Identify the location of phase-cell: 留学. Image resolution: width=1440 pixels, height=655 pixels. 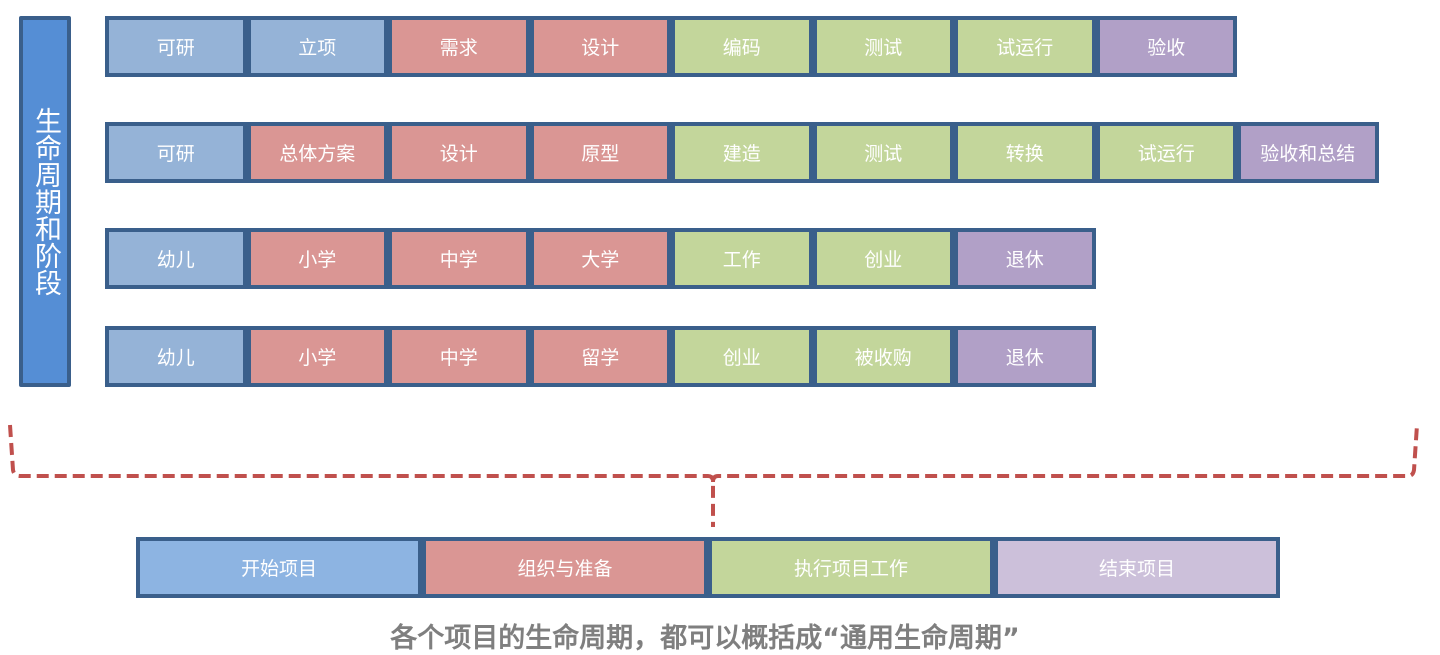
(600, 356).